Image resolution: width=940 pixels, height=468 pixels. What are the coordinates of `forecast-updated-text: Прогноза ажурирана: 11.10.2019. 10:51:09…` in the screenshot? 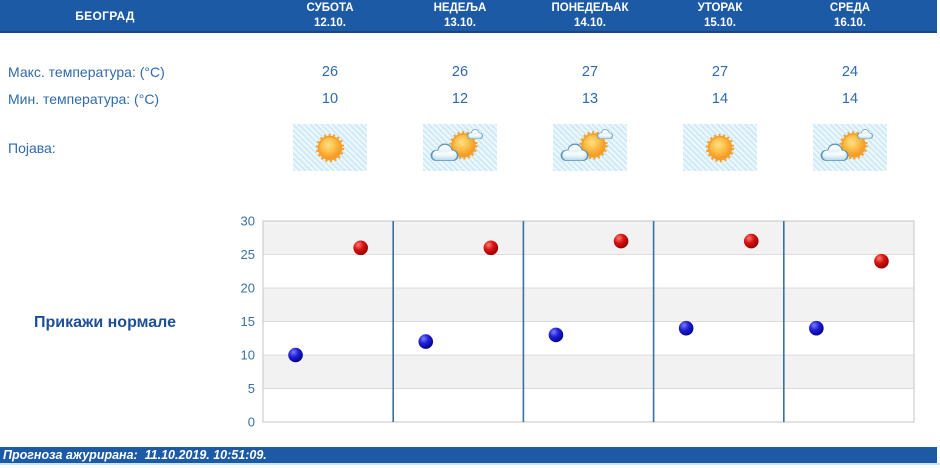 It's located at (135, 455).